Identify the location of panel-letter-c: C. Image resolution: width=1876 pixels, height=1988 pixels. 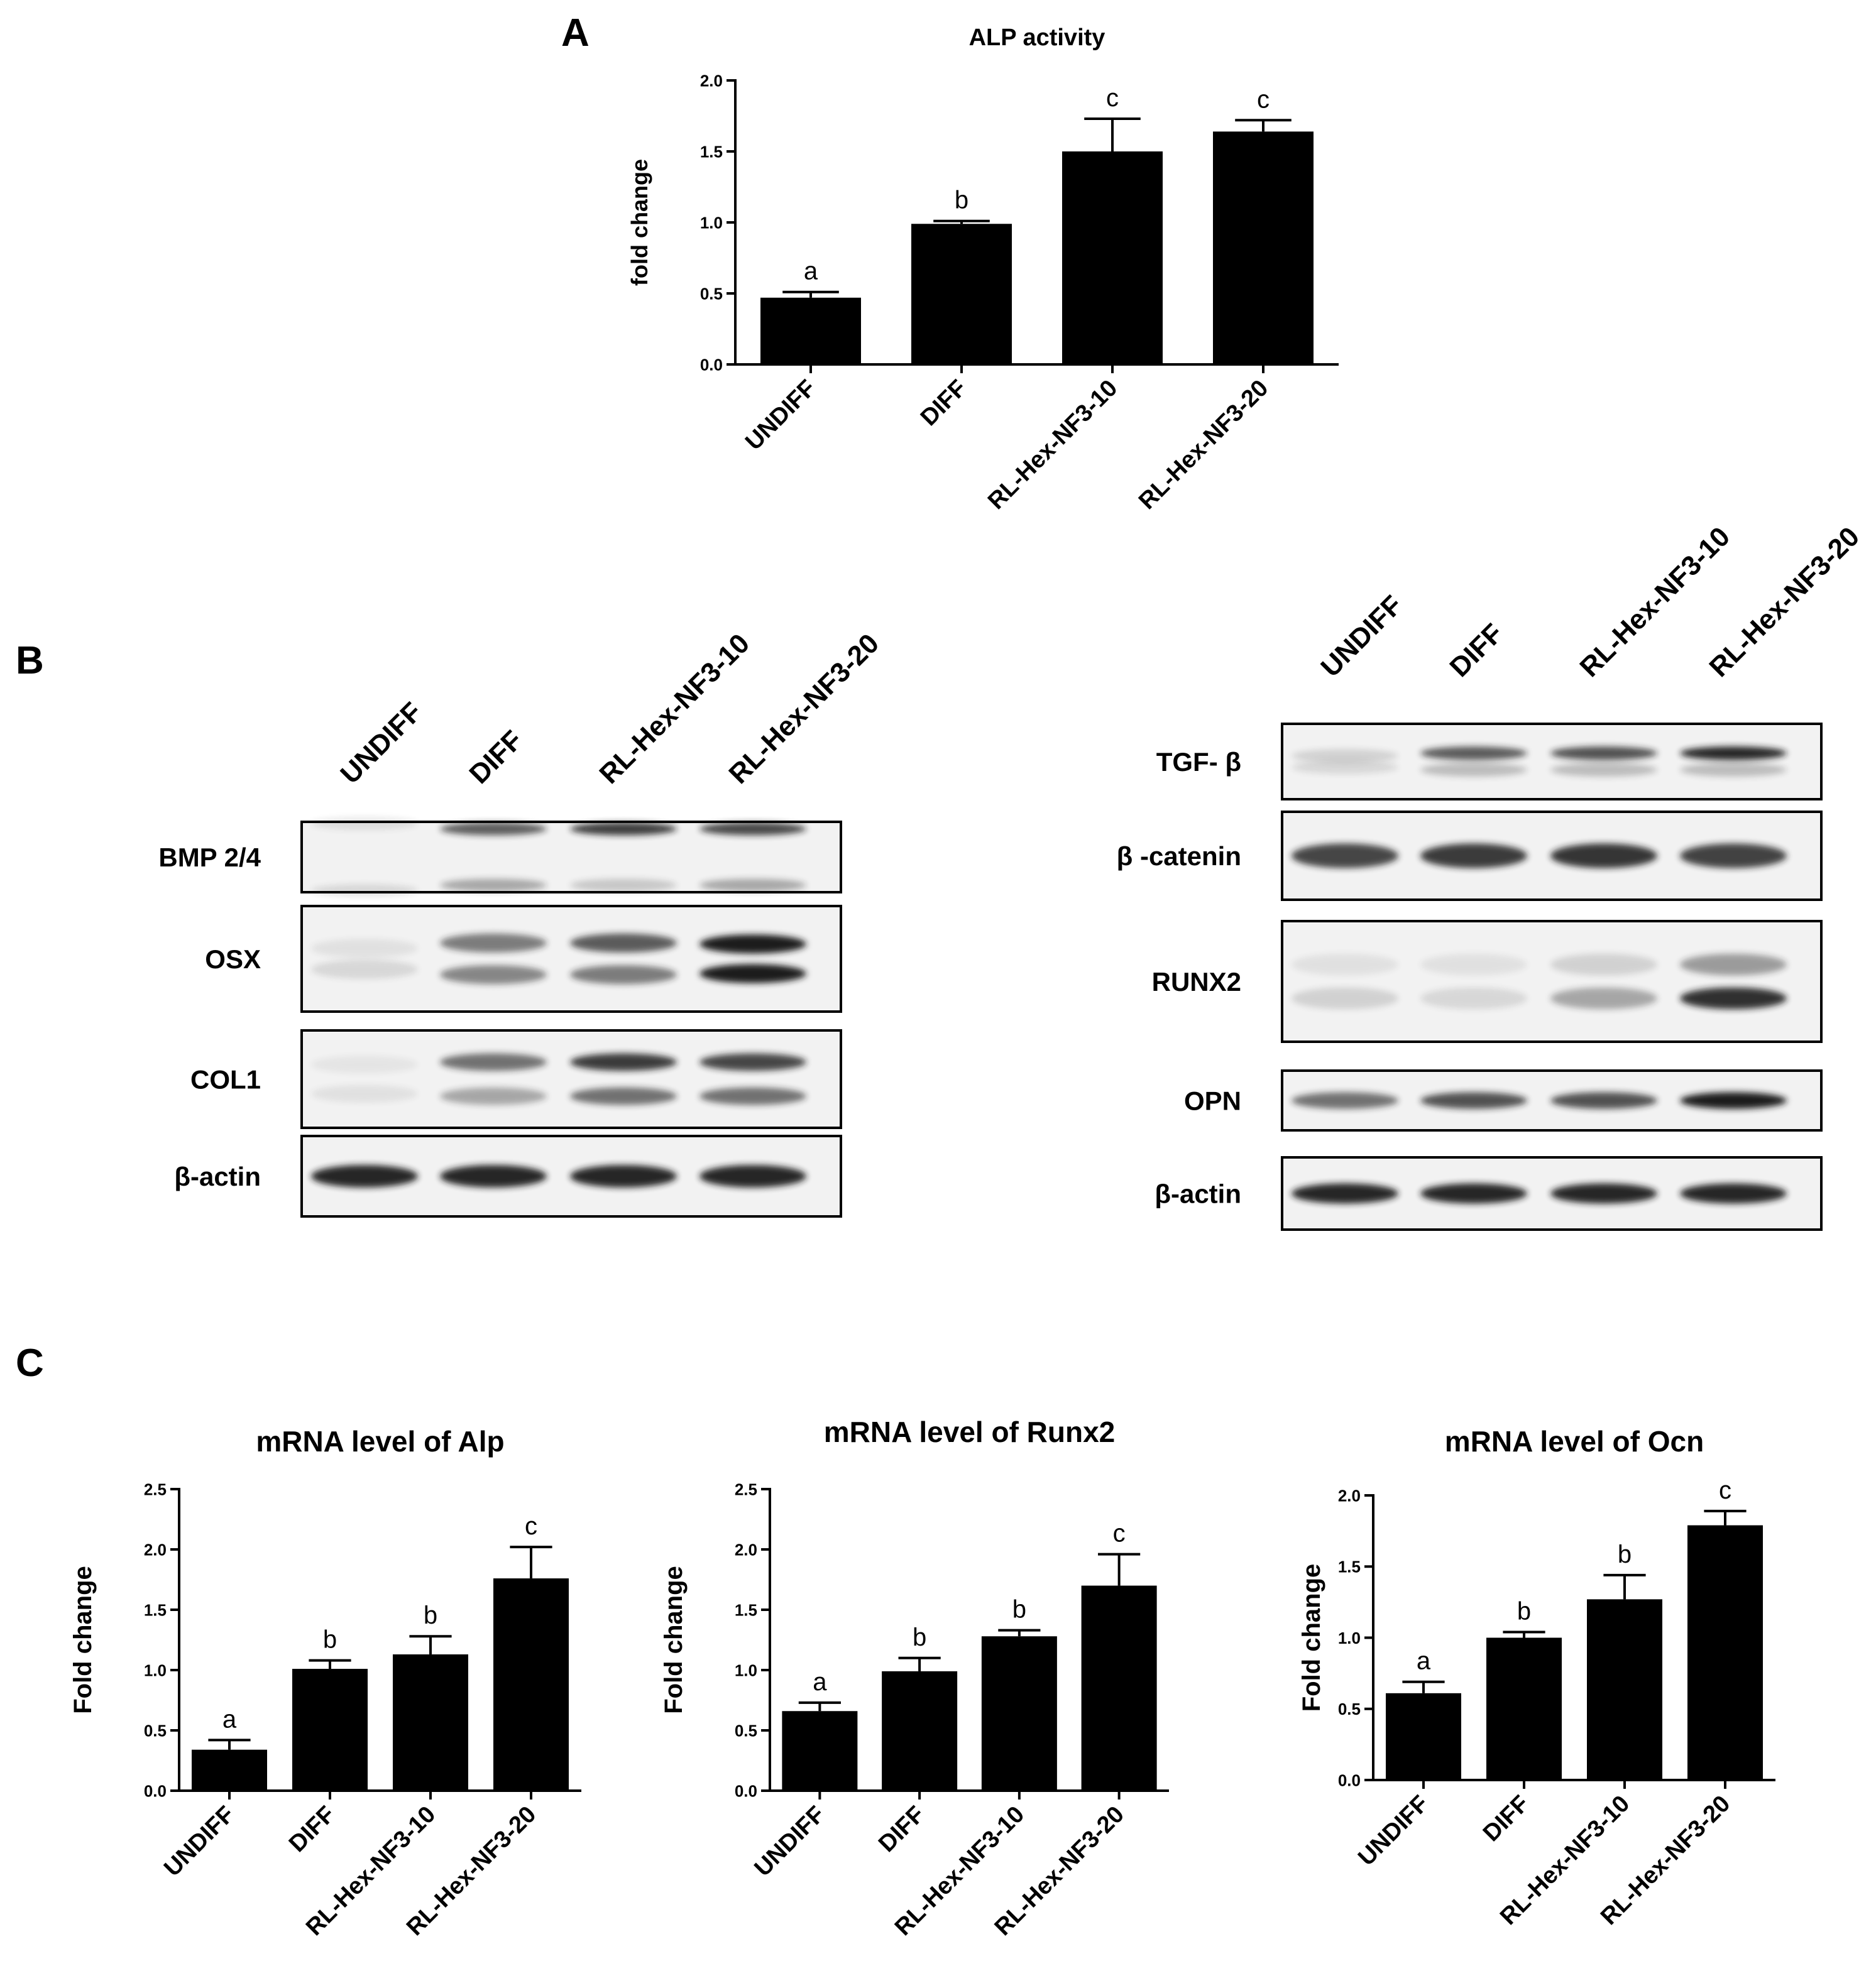
(30, 1363).